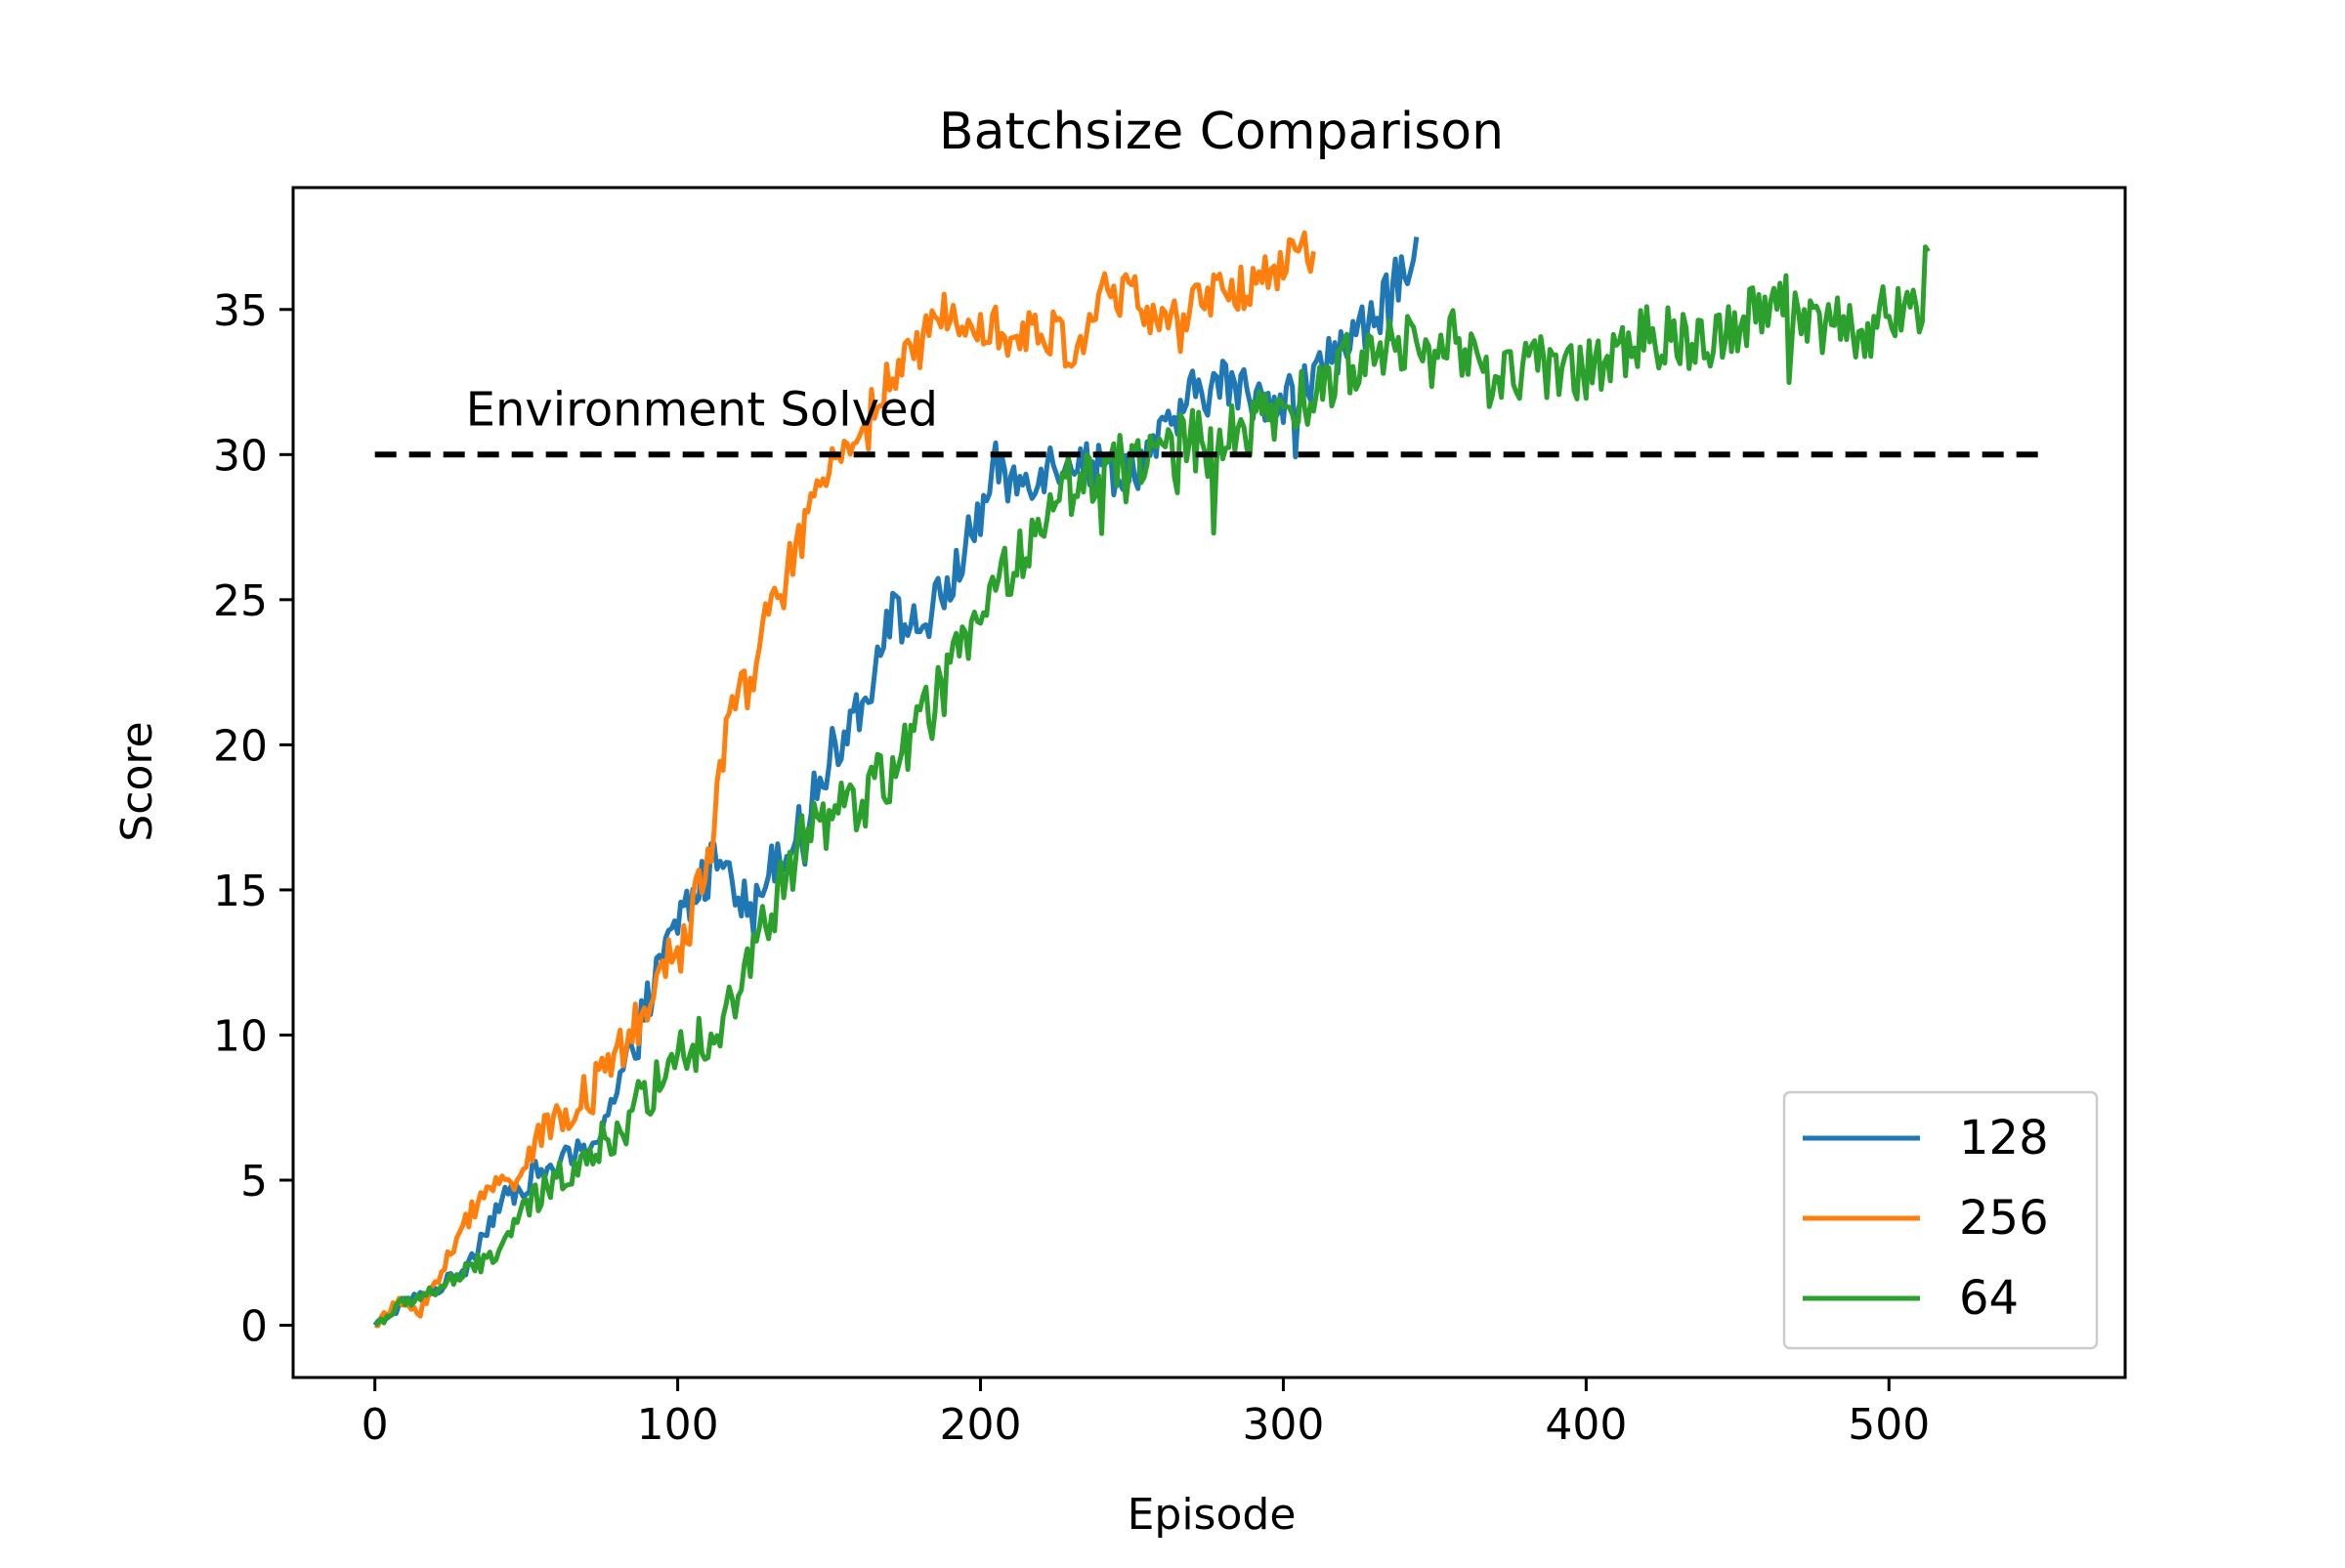  I want to click on y-tick-label: 30, so click(240, 456).